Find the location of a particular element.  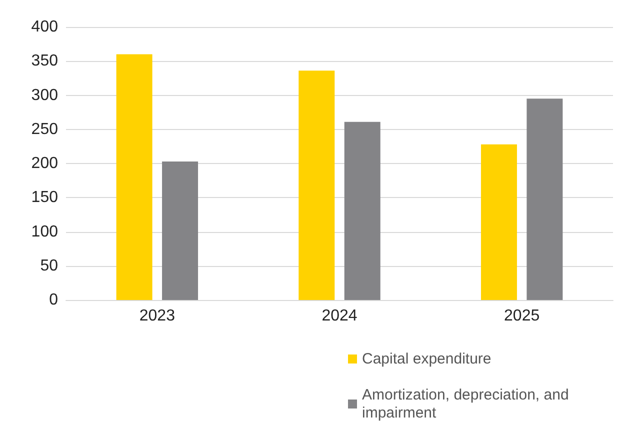

y-tick-label: 50 is located at coordinates (49, 265).